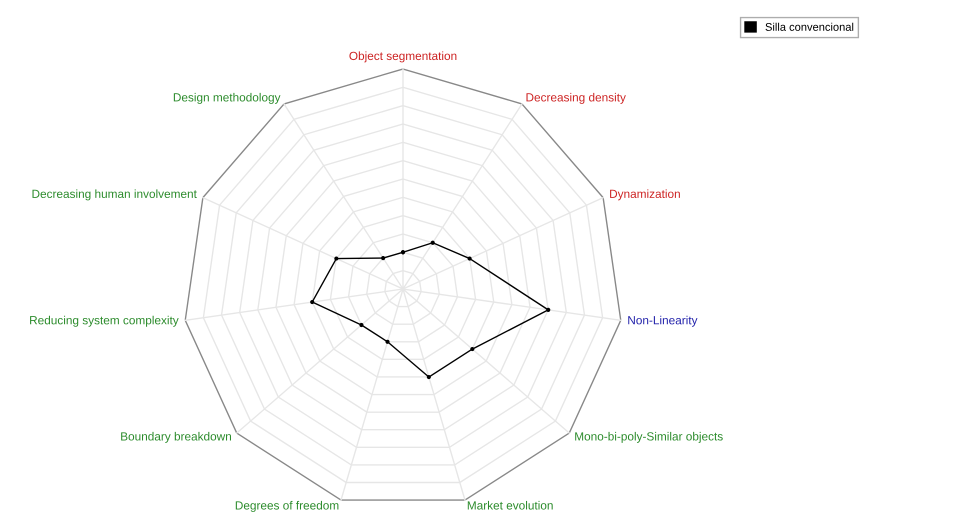 The width and height of the screenshot is (965, 521). What do you see at coordinates (114, 194) in the screenshot?
I see `spoke-label: Decreasing human involvement` at bounding box center [114, 194].